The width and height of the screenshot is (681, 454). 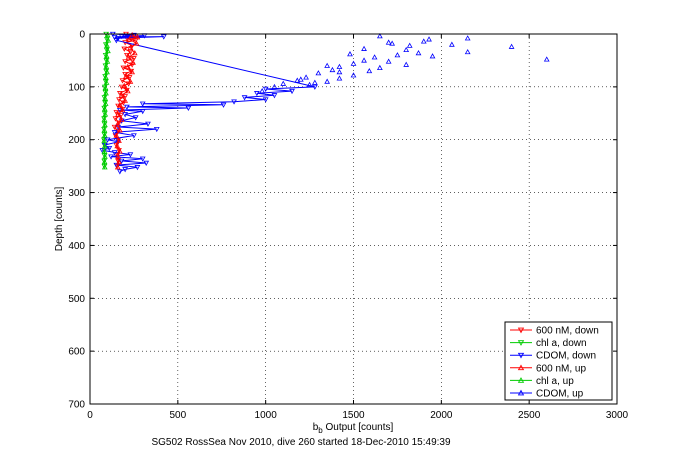 I want to click on legend-item: chl a, down, so click(x=548, y=343).